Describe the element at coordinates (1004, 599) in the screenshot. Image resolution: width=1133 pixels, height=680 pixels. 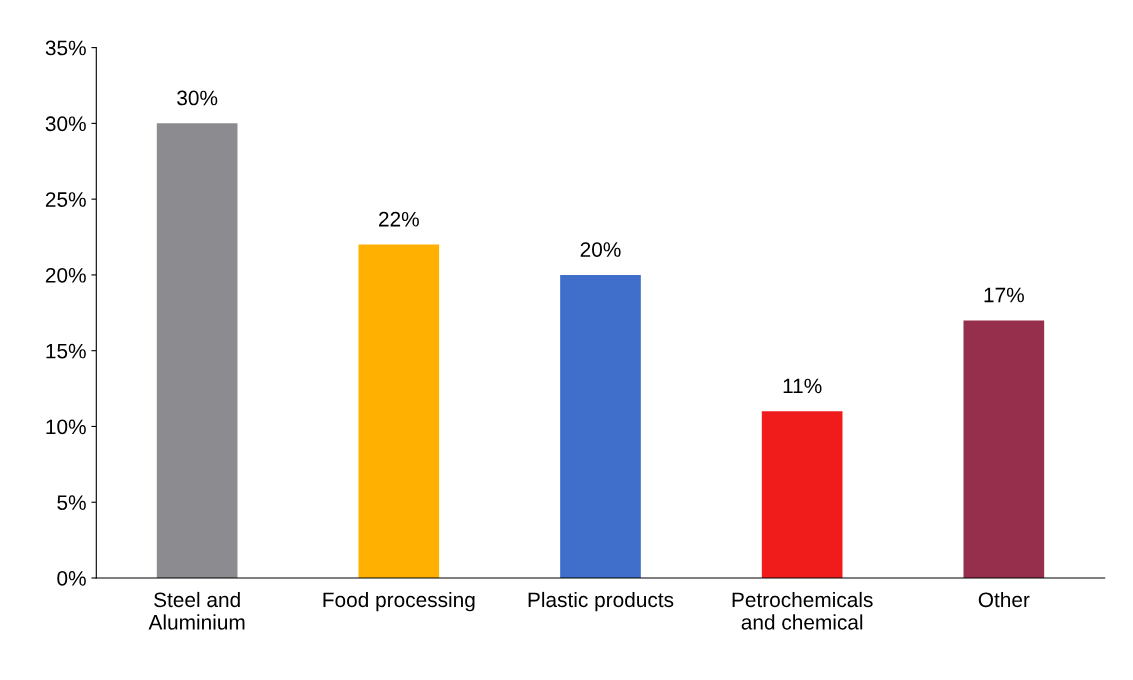
I see `x-tick-label: Other` at that location.